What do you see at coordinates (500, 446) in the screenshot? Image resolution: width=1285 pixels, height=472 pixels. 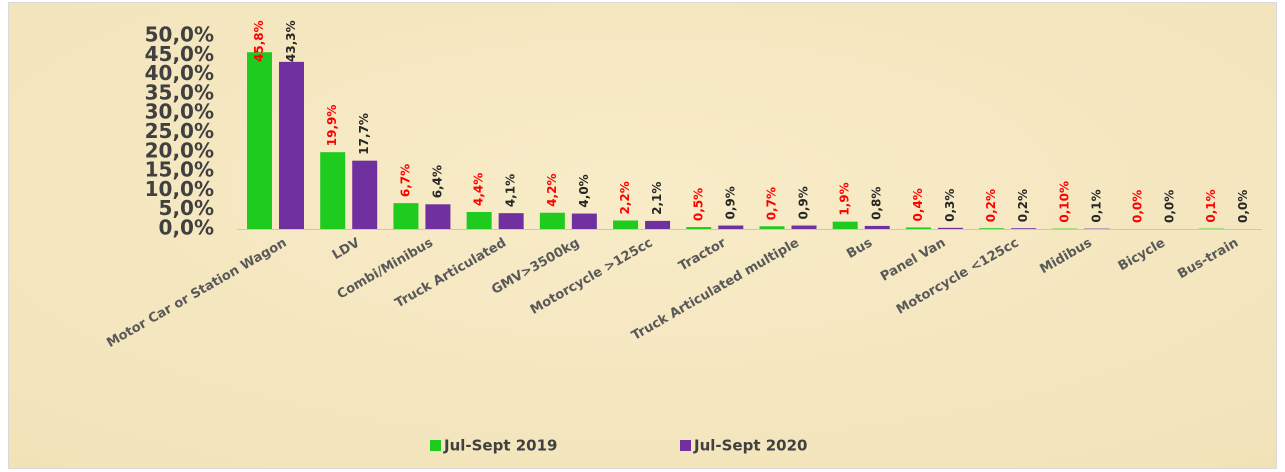 I see `legend-label: Jul-Sept 2019` at bounding box center [500, 446].